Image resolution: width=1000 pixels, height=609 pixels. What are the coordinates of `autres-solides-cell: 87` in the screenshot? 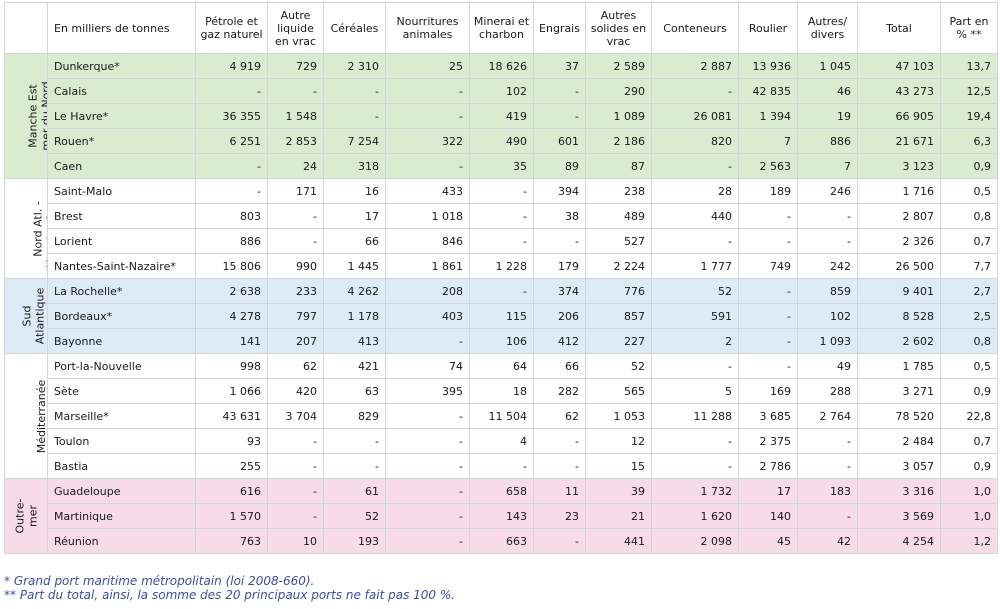 It's located at (618, 166).